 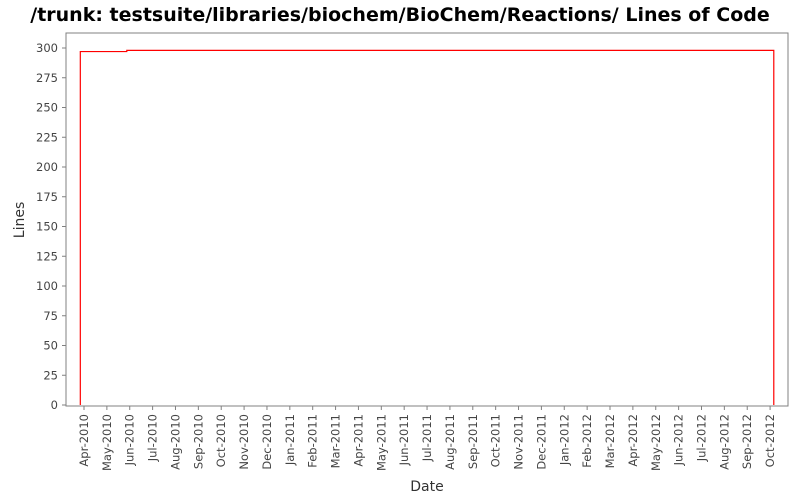 What do you see at coordinates (633, 440) in the screenshot?
I see `x-tick-label: Apr-2012` at bounding box center [633, 440].